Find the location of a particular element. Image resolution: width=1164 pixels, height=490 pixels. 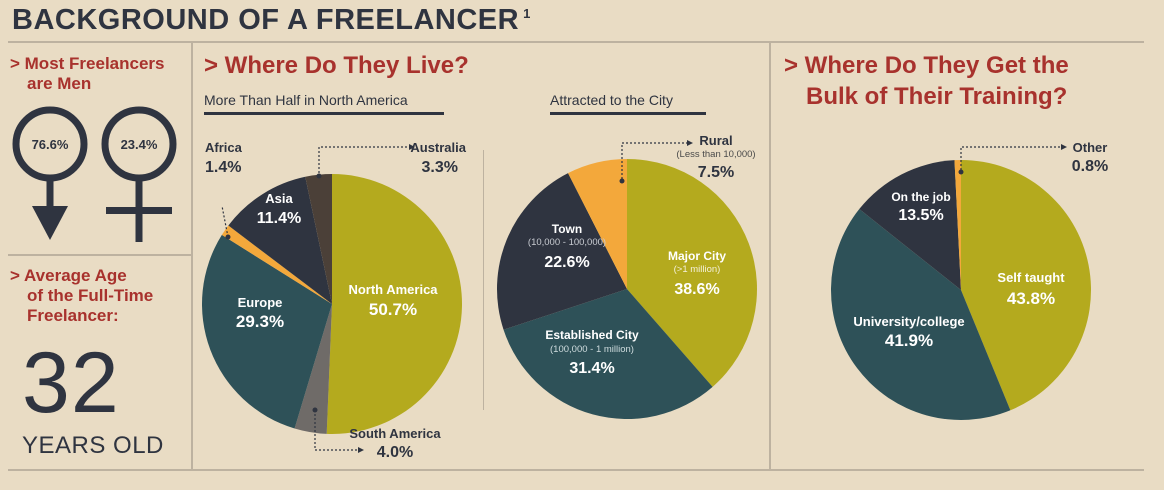

label-university: University/college is located at coordinates (908, 321).